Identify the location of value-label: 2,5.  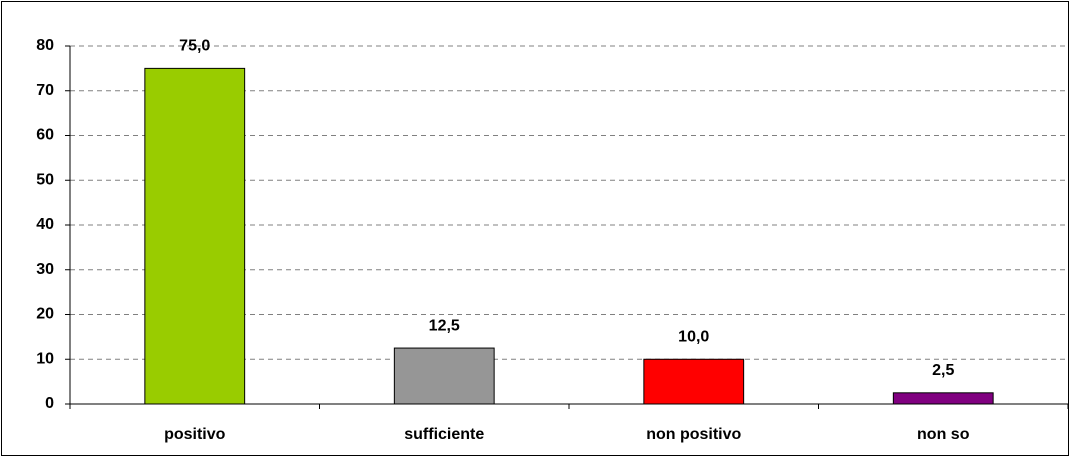
(943, 370).